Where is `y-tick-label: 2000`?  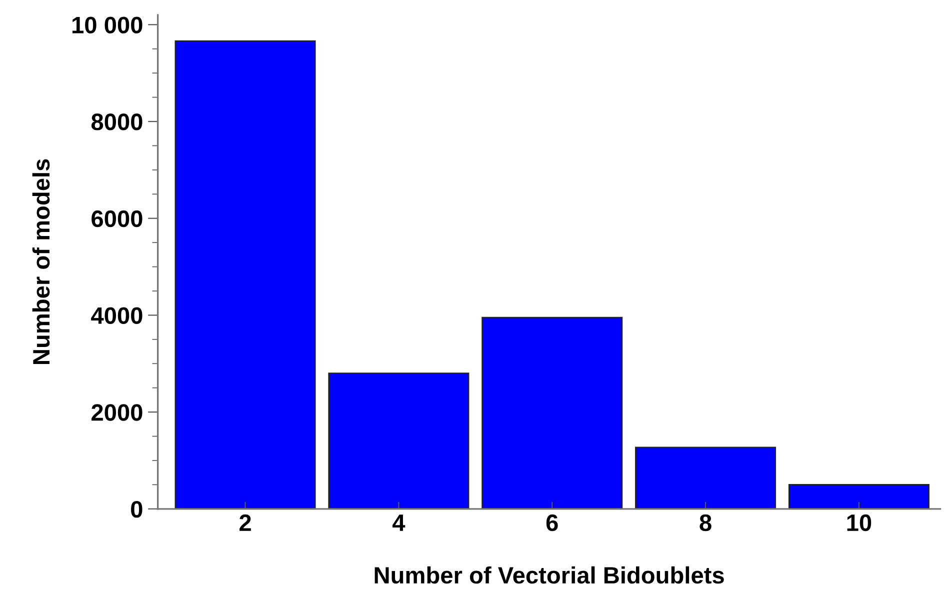
y-tick-label: 2000 is located at coordinates (117, 412).